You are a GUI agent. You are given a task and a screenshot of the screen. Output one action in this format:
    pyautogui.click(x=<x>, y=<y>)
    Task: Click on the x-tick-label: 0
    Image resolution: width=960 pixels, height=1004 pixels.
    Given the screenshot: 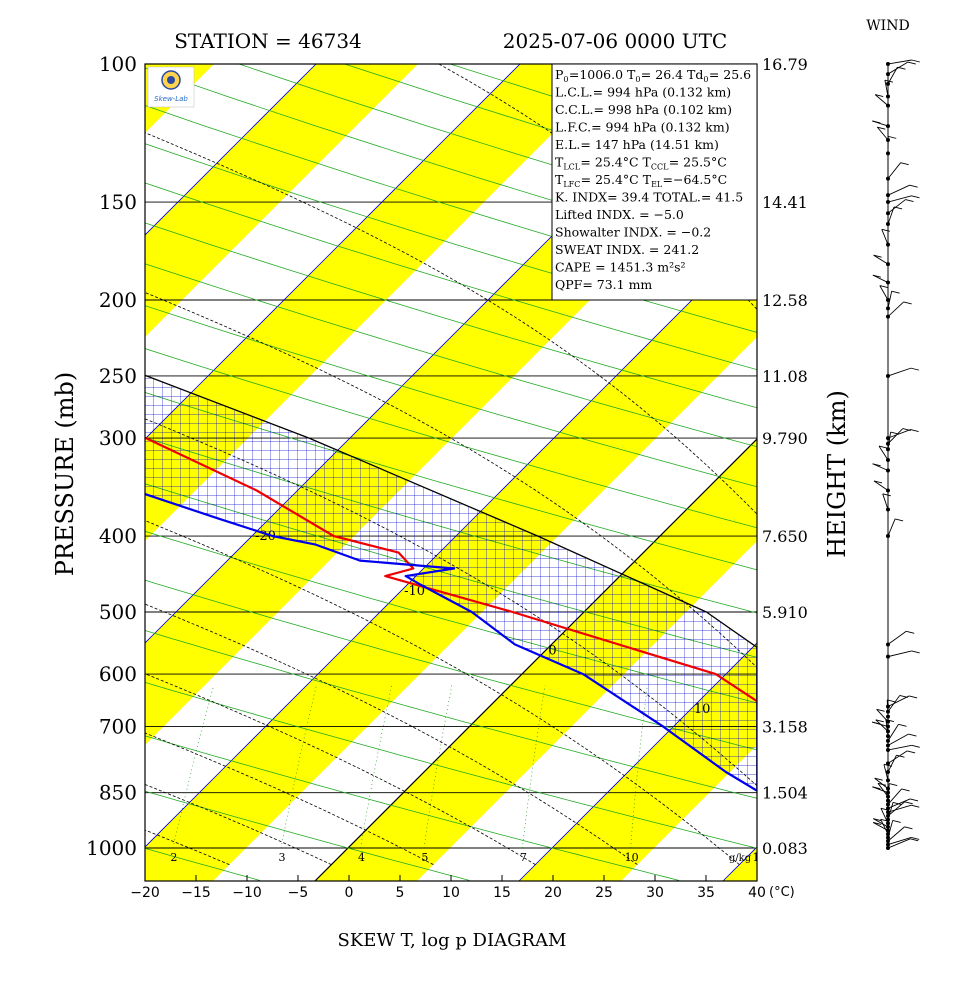 What is the action you would take?
    pyautogui.click(x=349, y=893)
    